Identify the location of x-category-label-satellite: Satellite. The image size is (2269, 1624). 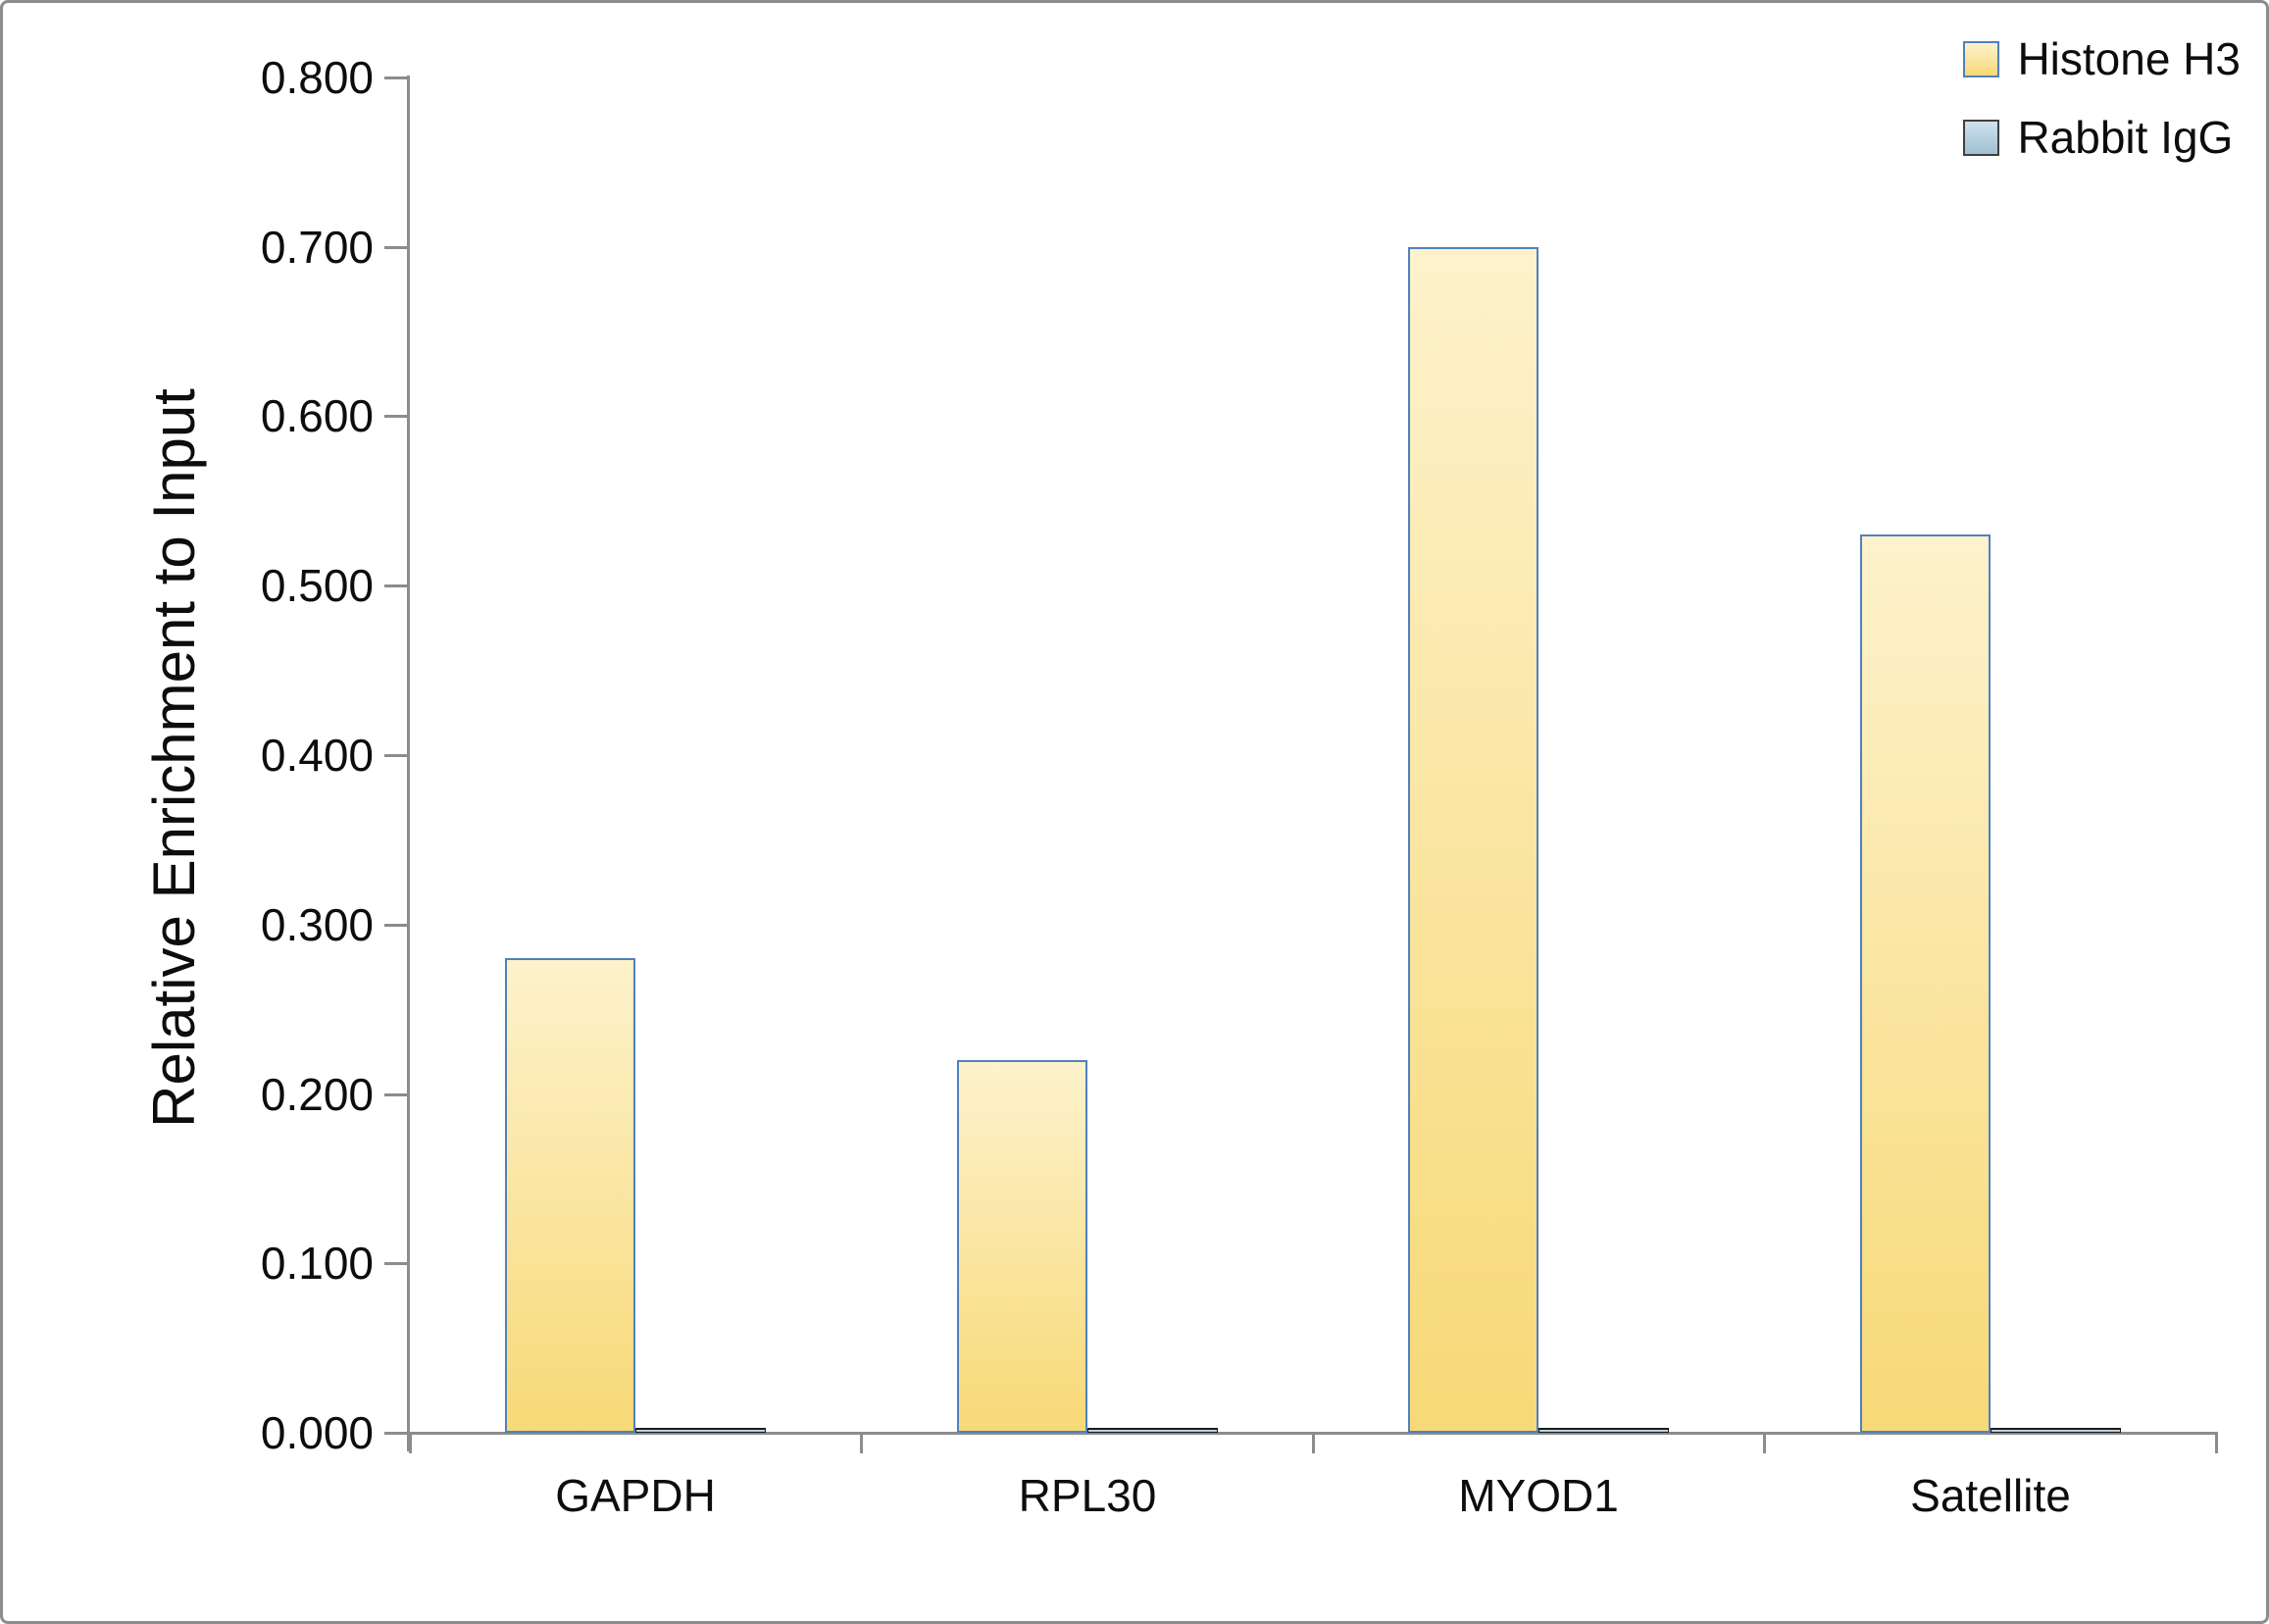
(1990, 1495).